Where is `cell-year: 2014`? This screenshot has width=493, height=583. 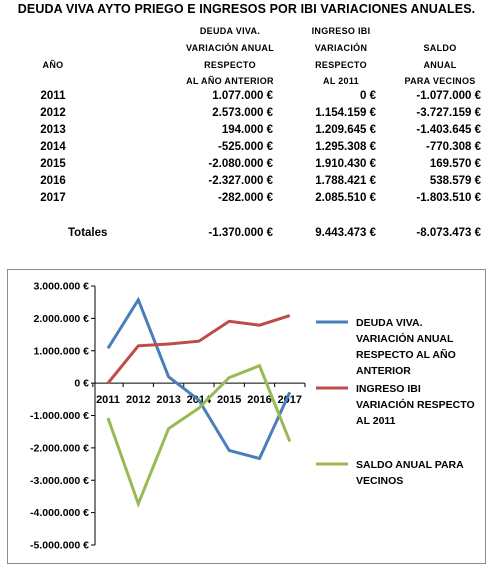 cell-year: 2014 is located at coordinates (53, 147).